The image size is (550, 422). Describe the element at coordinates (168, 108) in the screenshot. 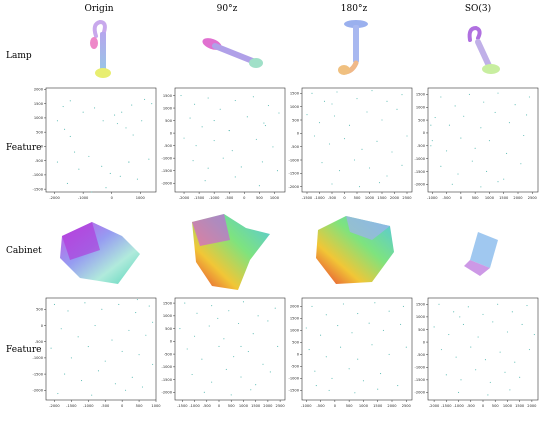

I see `y-tick-label: 1000` at that location.